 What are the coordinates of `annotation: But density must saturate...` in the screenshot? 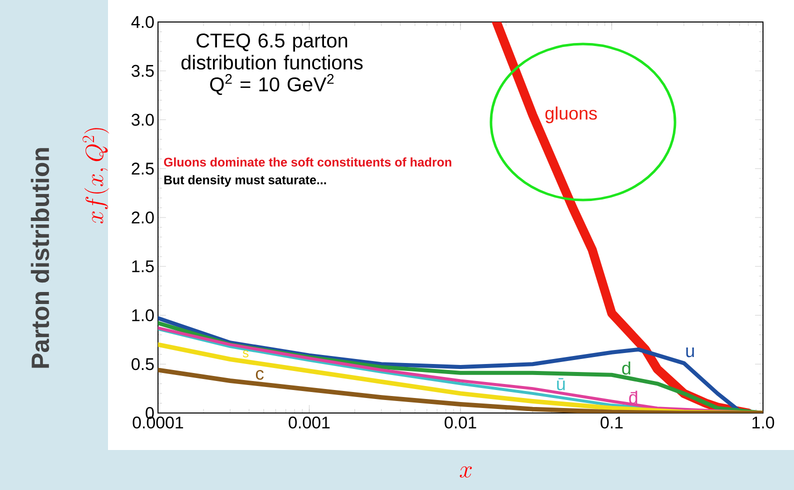 It's located at (245, 181).